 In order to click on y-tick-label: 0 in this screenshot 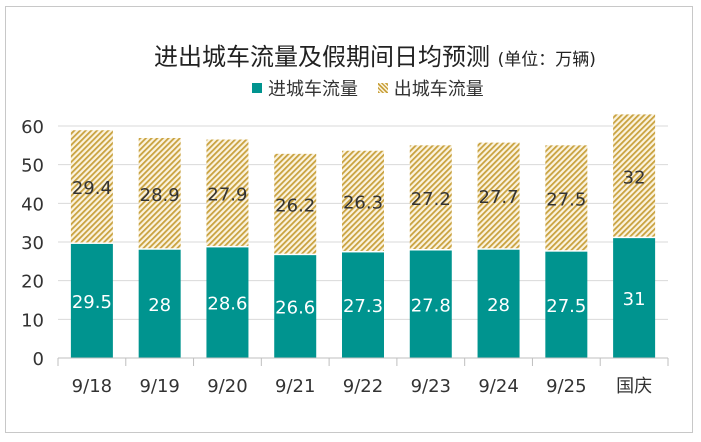, I will do `click(38, 359)`.